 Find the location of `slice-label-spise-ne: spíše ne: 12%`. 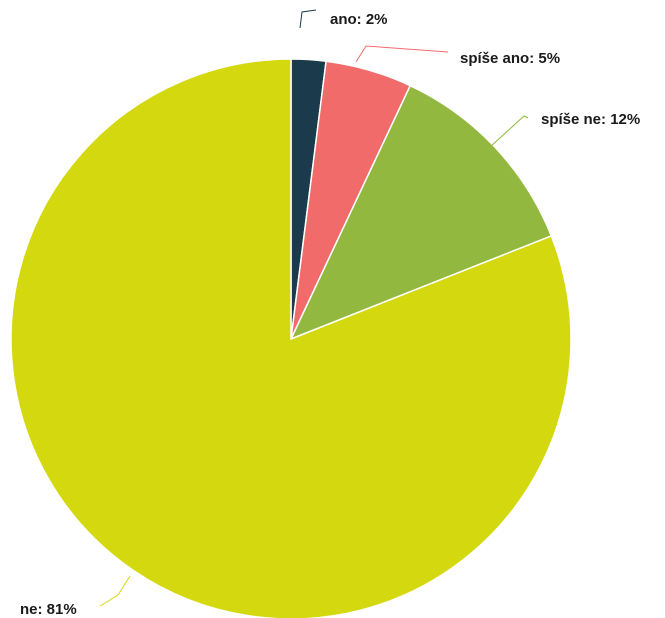

slice-label-spise-ne: spíše ne: 12% is located at coordinates (590, 119).